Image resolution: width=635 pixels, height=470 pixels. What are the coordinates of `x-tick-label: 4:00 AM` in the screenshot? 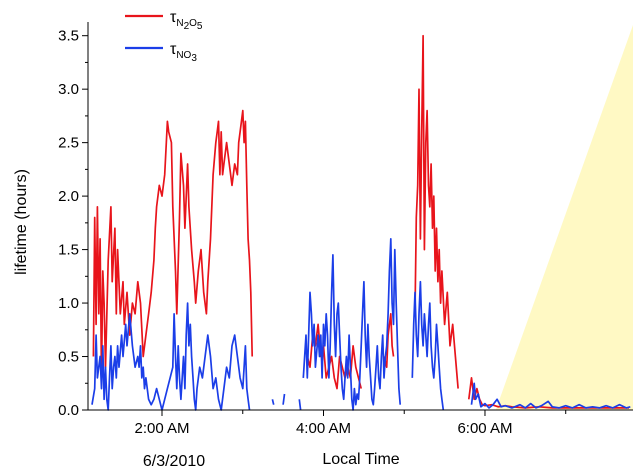 It's located at (323, 428).